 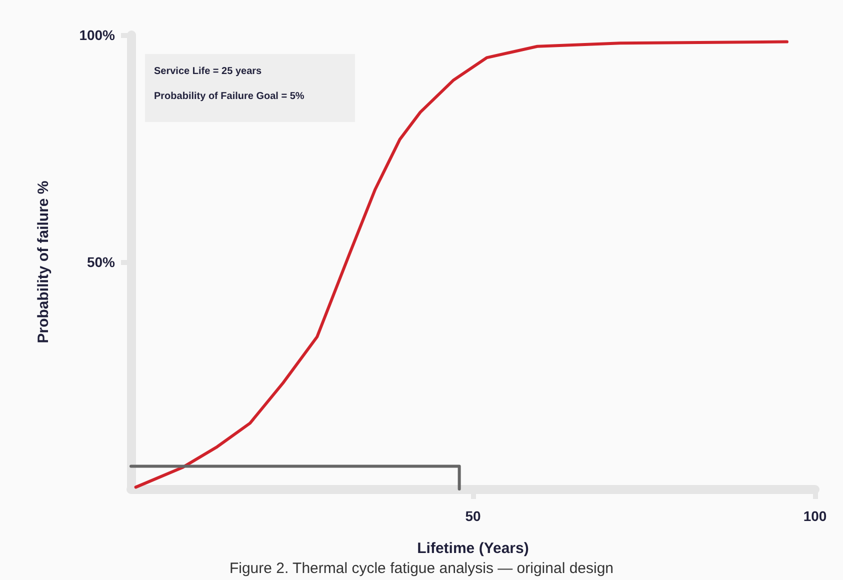 I want to click on y-axis-title: Probability of failure %, so click(x=43, y=262).